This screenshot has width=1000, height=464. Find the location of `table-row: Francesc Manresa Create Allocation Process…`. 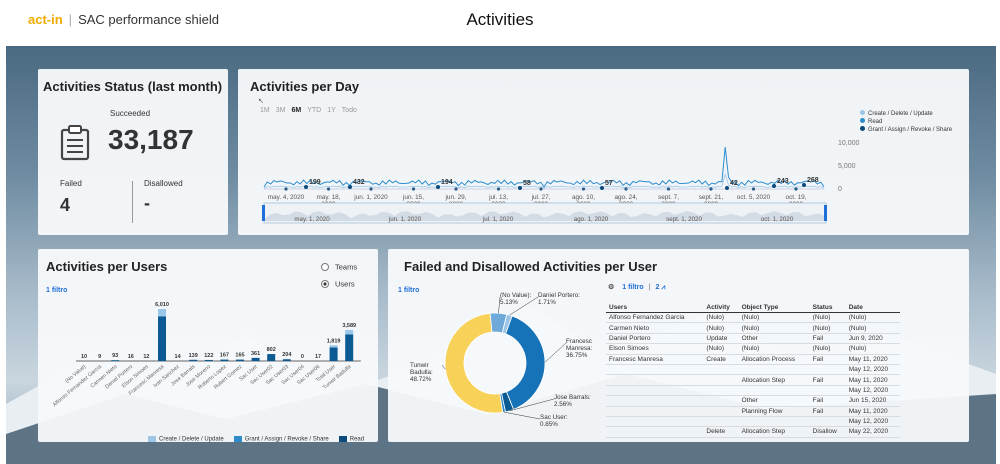

table-row: Francesc Manresa Create Allocation Process… is located at coordinates (753, 359).